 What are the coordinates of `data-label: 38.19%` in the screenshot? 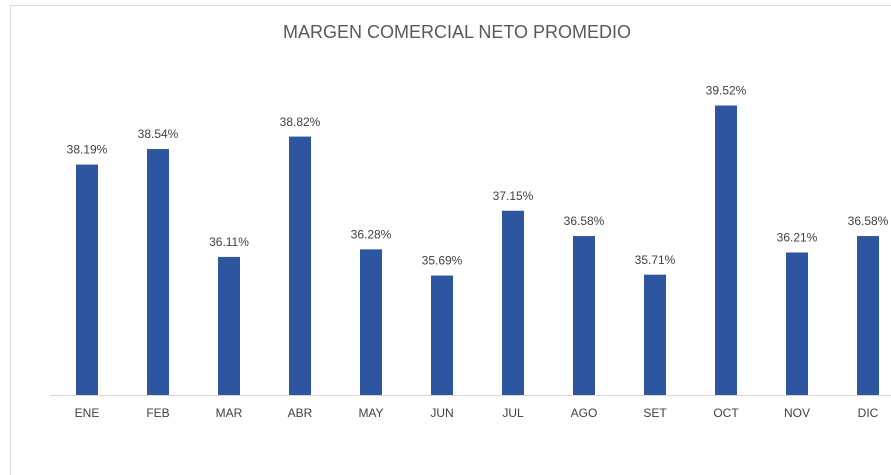 It's located at (87, 150).